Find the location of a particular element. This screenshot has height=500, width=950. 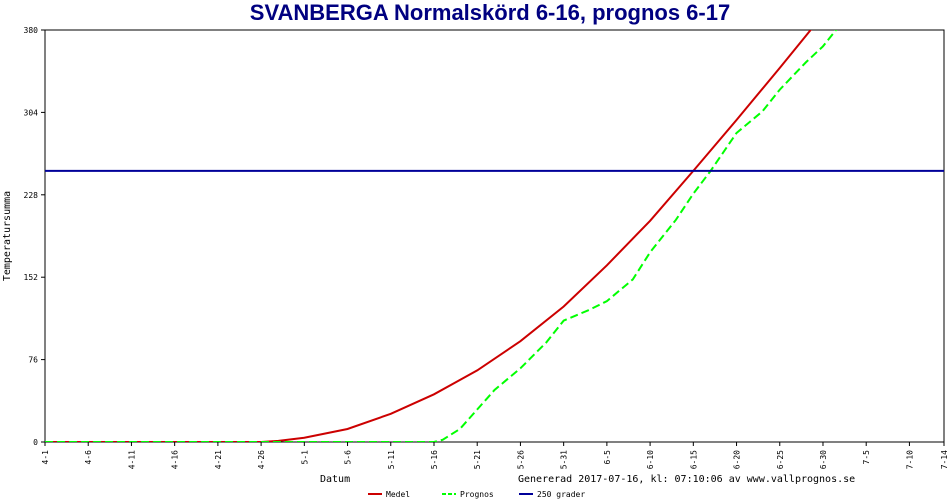

x-tick-label: 6-25 is located at coordinates (780, 459).